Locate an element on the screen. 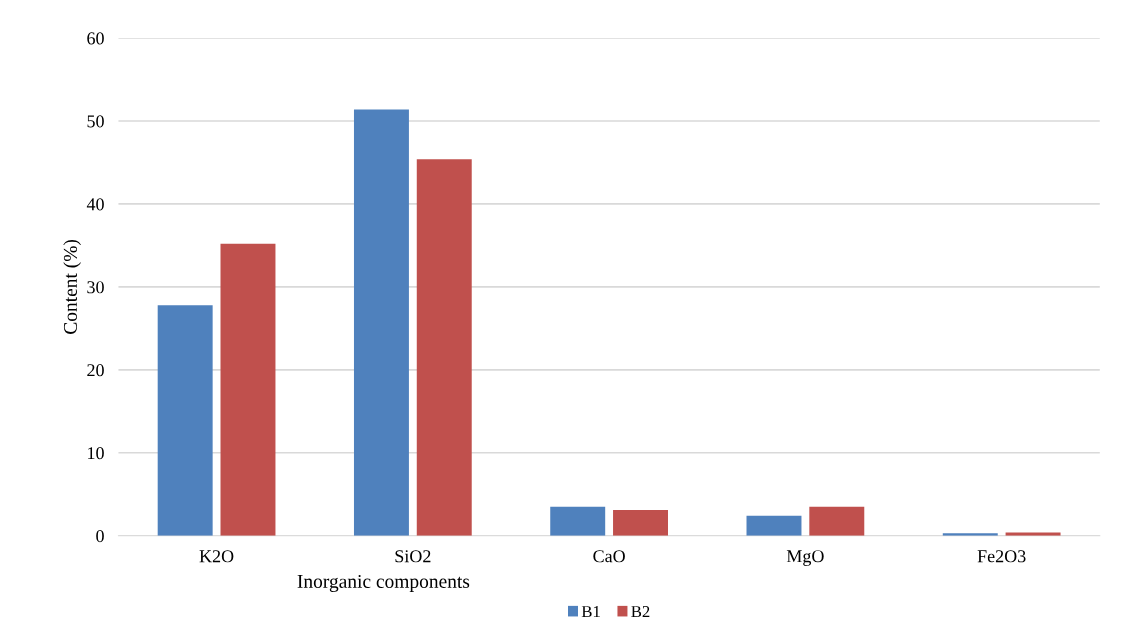 The width and height of the screenshot is (1128, 634). y-tick-label: 0 is located at coordinates (100, 536).